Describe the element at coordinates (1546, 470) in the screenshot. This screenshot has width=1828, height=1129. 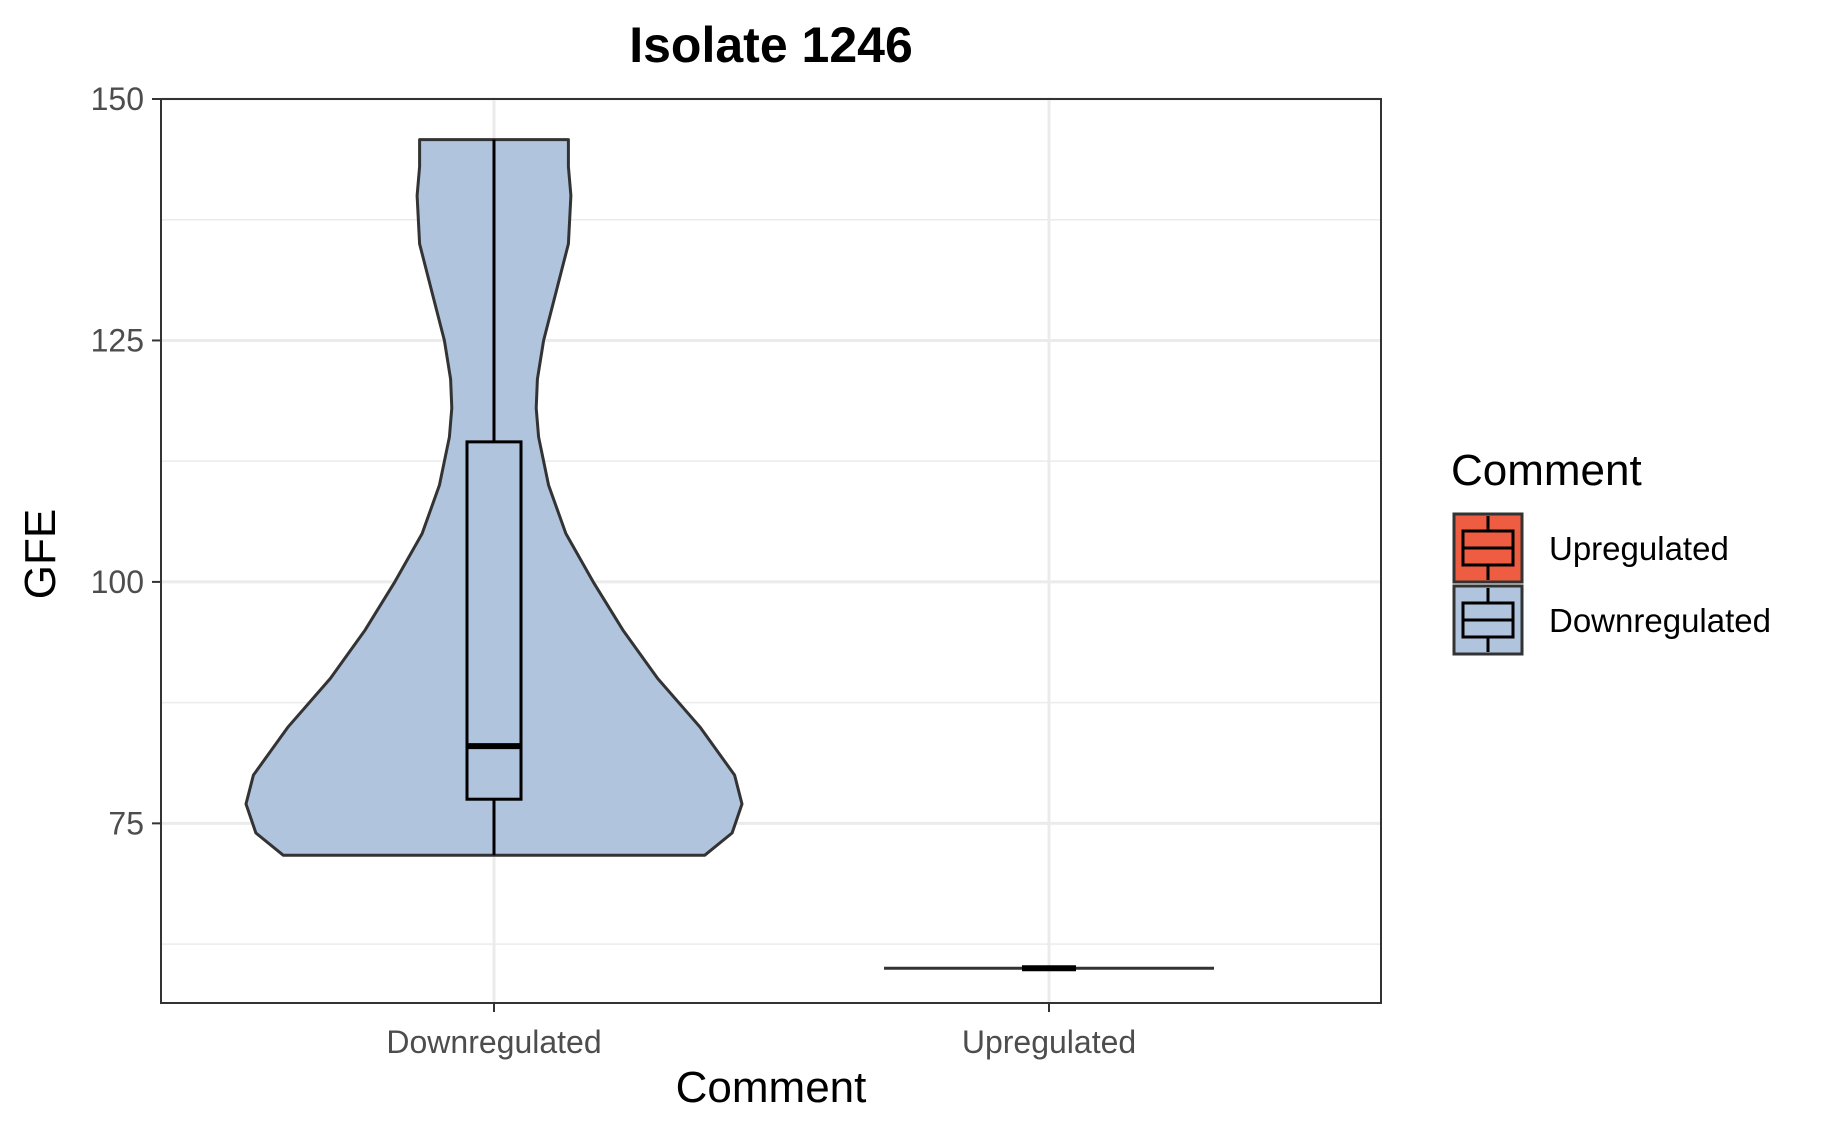
I see `legend-title: Comment` at that location.